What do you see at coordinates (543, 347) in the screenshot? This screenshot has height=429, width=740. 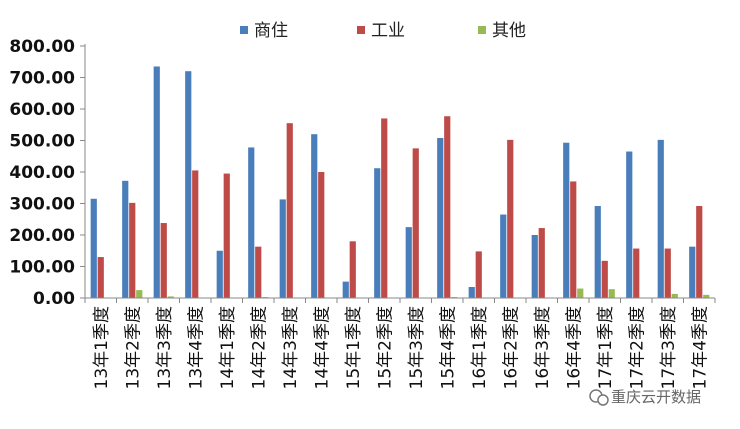 I see `x-tick-label: 16年3季度` at bounding box center [543, 347].